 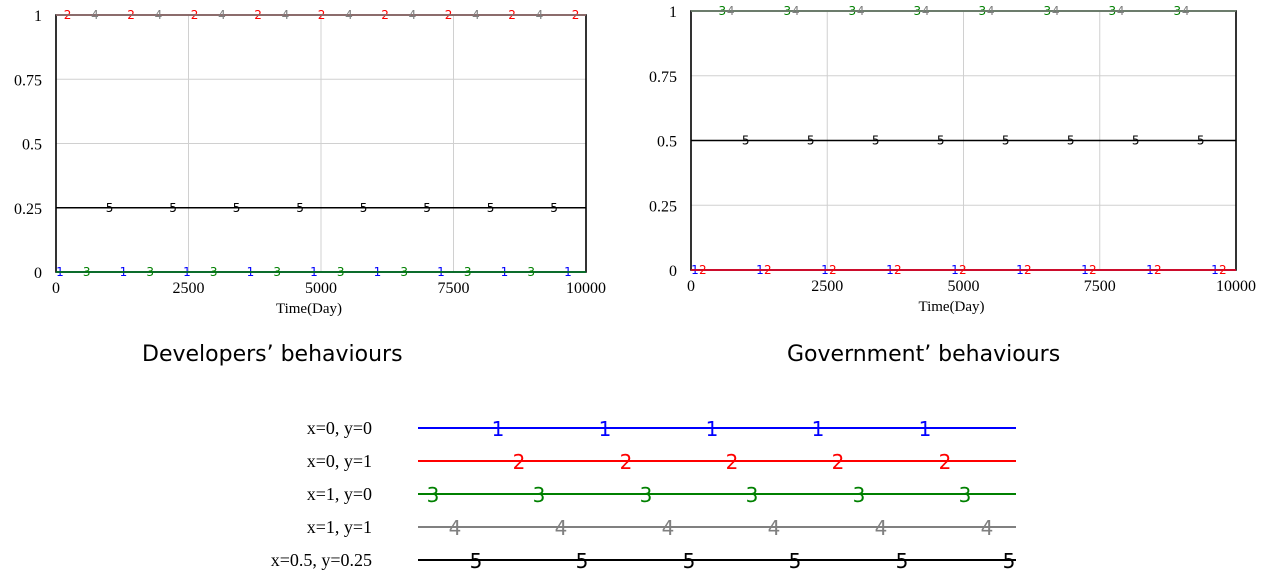 What do you see at coordinates (661, 429) in the screenshot?
I see `legend-entry-1: x=0, y=0 1 1 1 1 1` at bounding box center [661, 429].